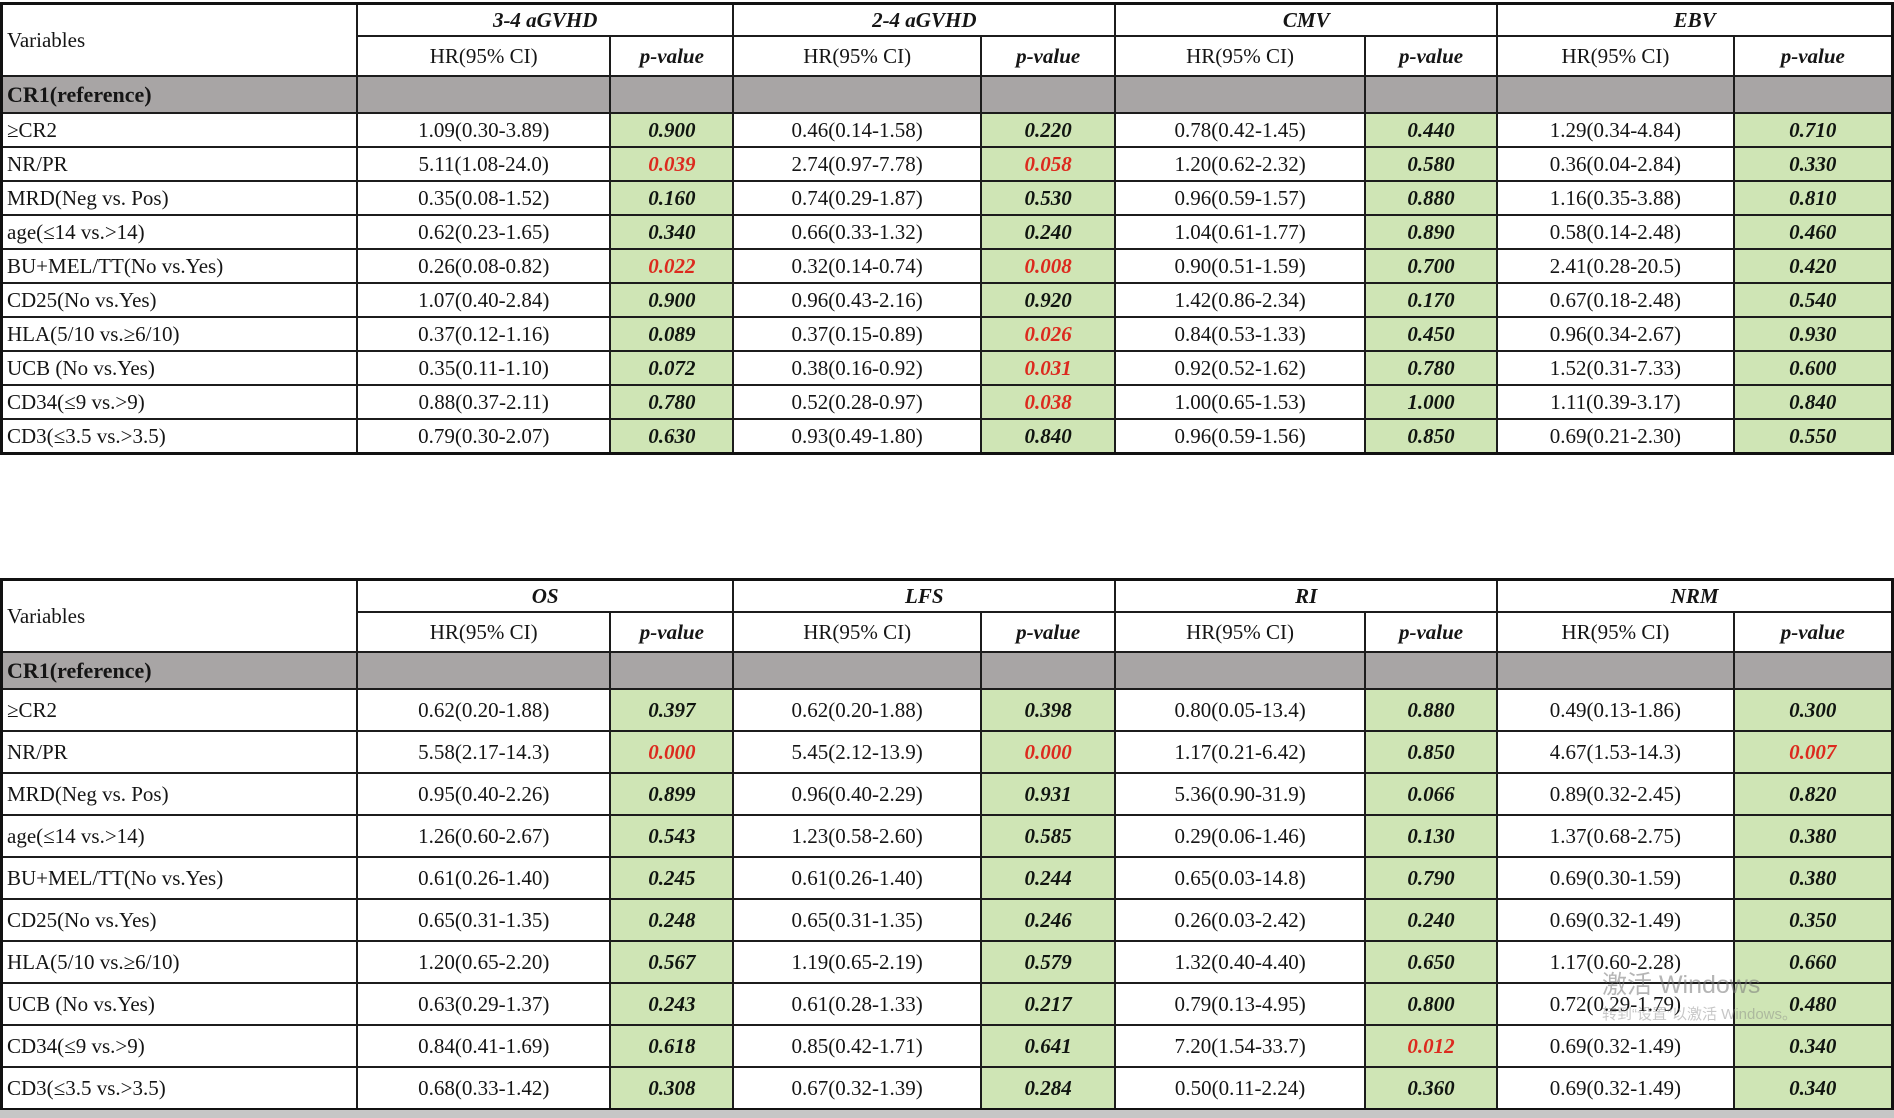  Describe the element at coordinates (1431, 266) in the screenshot. I see `p-value: 0.700` at that location.